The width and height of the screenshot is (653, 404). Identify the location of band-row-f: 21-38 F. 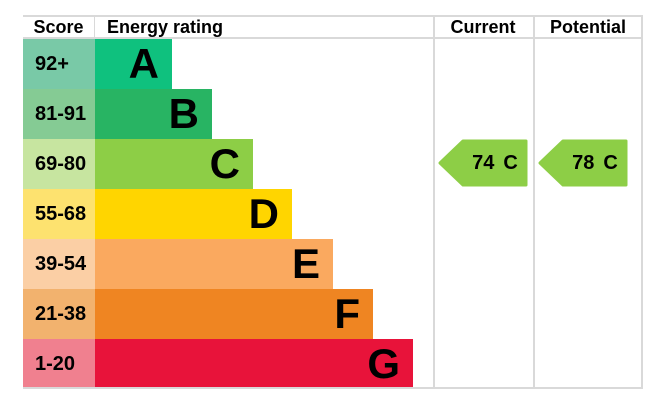
(218, 314).